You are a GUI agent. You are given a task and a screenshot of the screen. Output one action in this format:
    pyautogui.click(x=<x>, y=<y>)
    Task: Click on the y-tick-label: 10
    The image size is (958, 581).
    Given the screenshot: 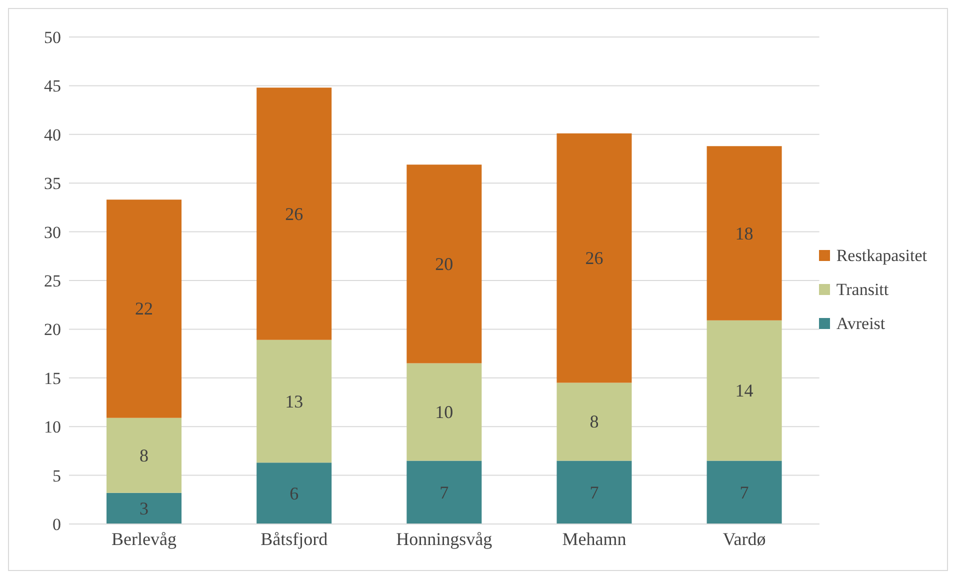 What is the action you would take?
    pyautogui.click(x=52, y=427)
    